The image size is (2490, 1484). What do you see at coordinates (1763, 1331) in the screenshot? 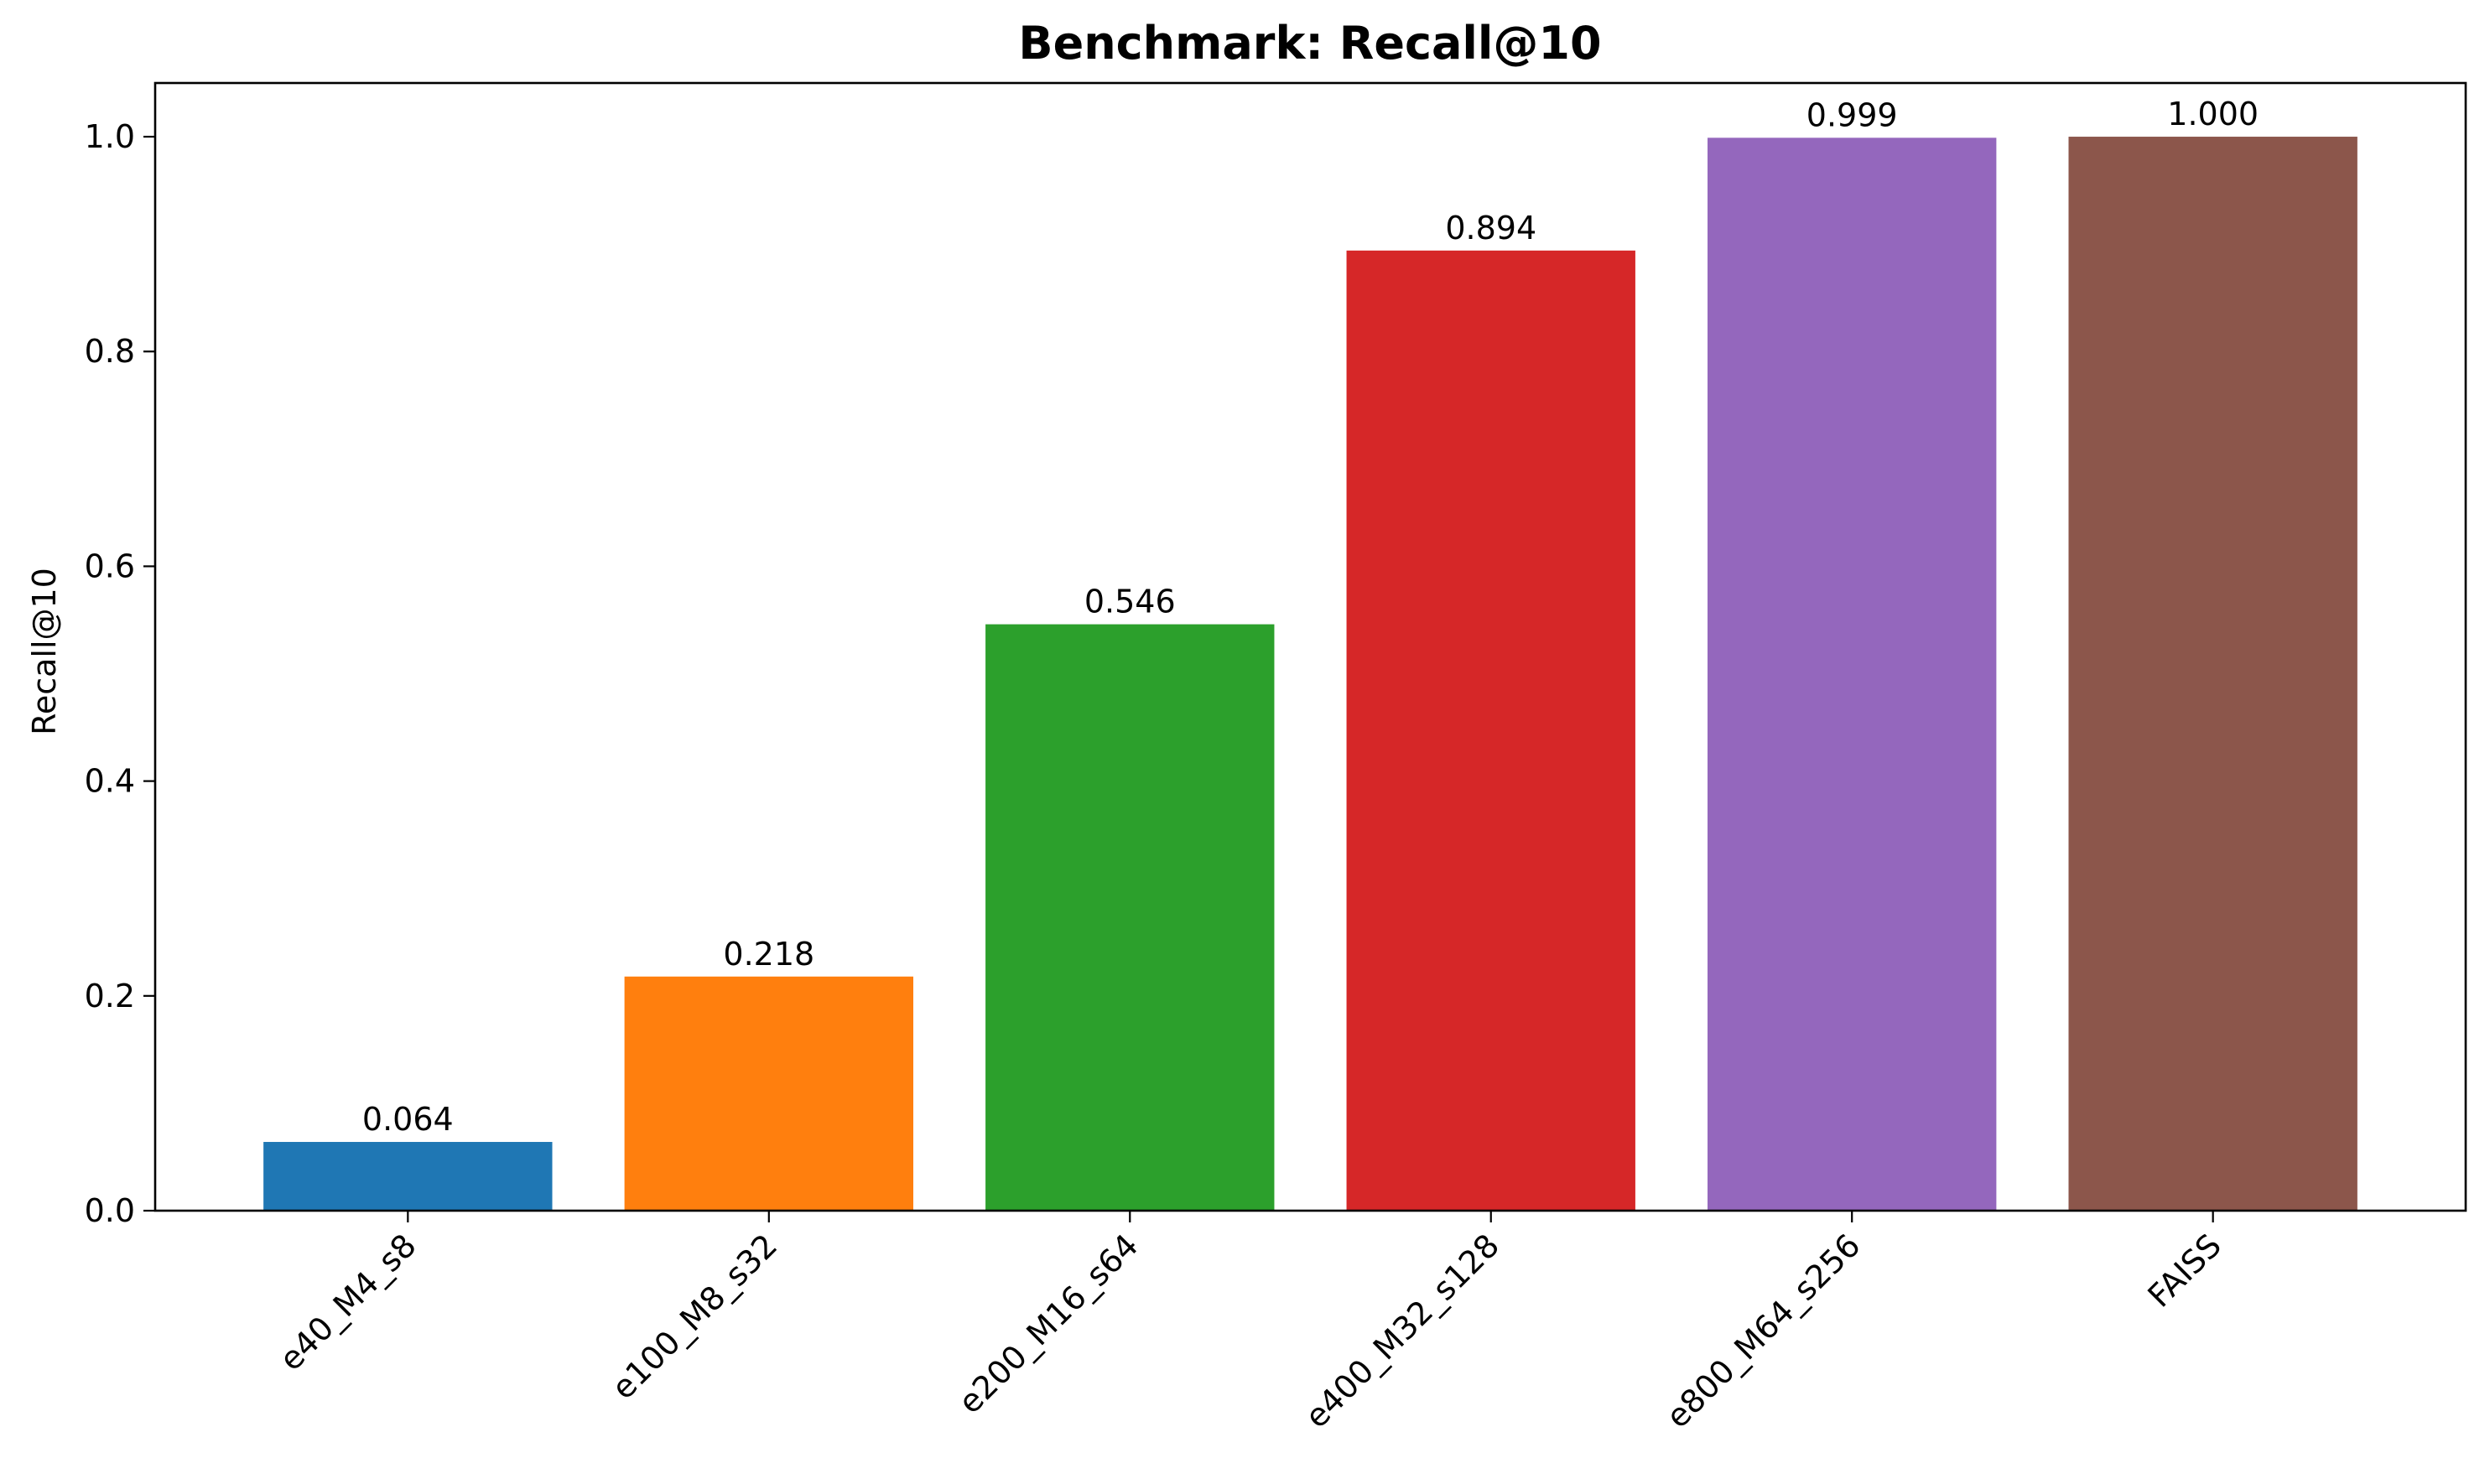
I see `x-tick-label-e800_M64_s256: e800_M64_s256` at bounding box center [1763, 1331].